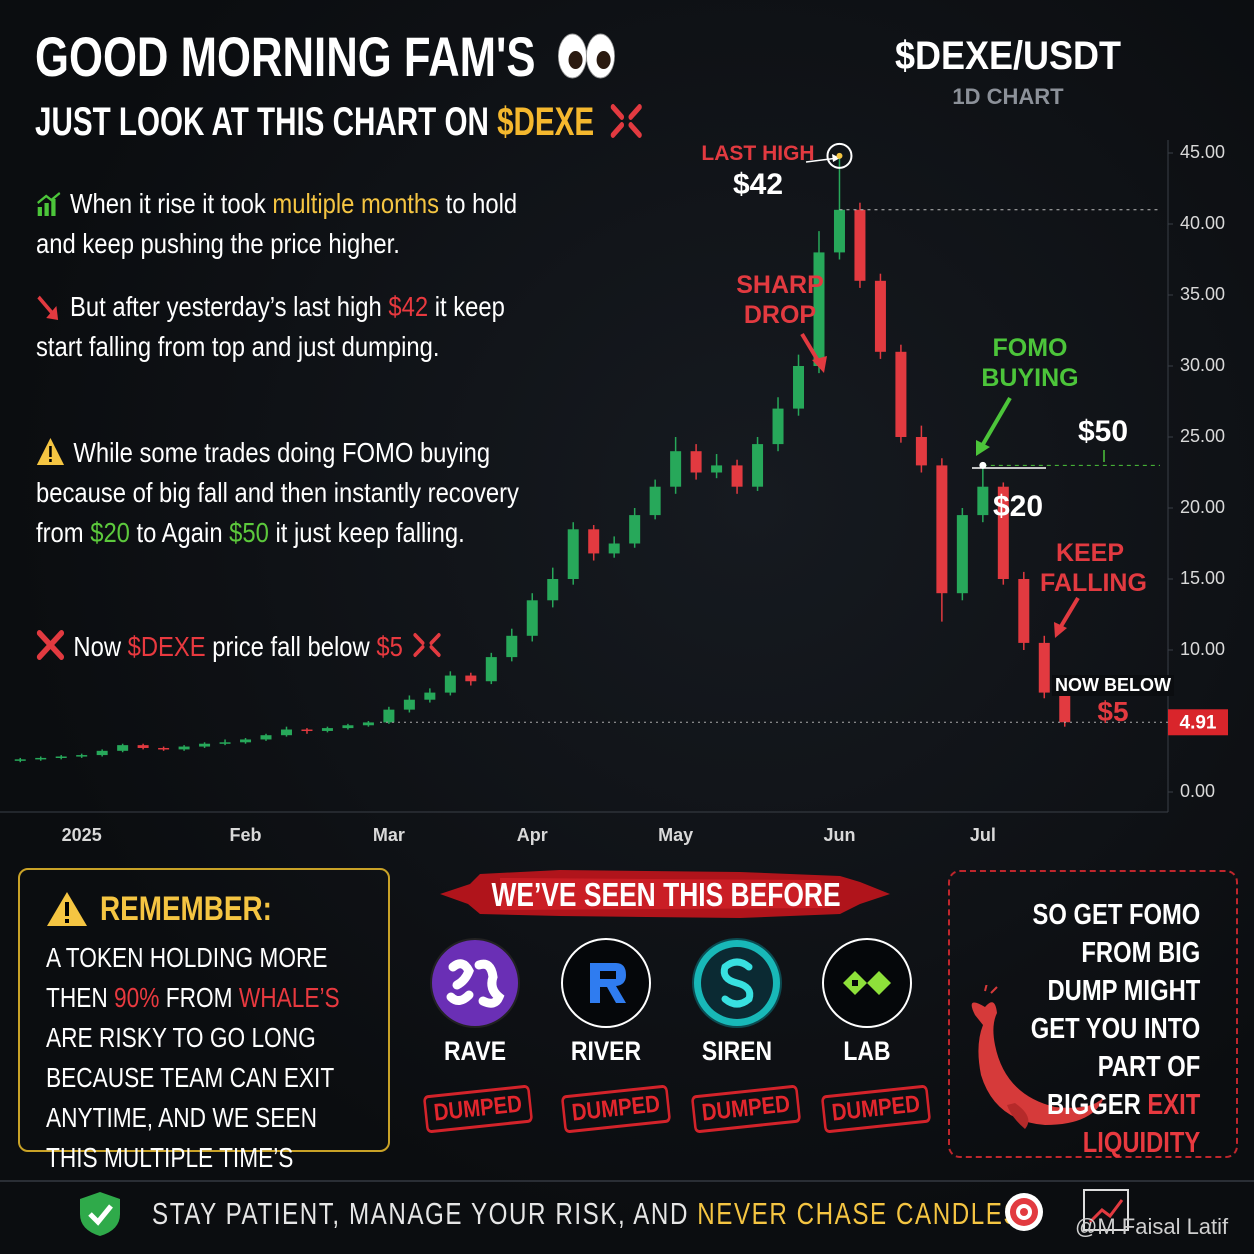  Describe the element at coordinates (285, 56) in the screenshot. I see `title-text: GOOD MORNING FAM'S` at that location.